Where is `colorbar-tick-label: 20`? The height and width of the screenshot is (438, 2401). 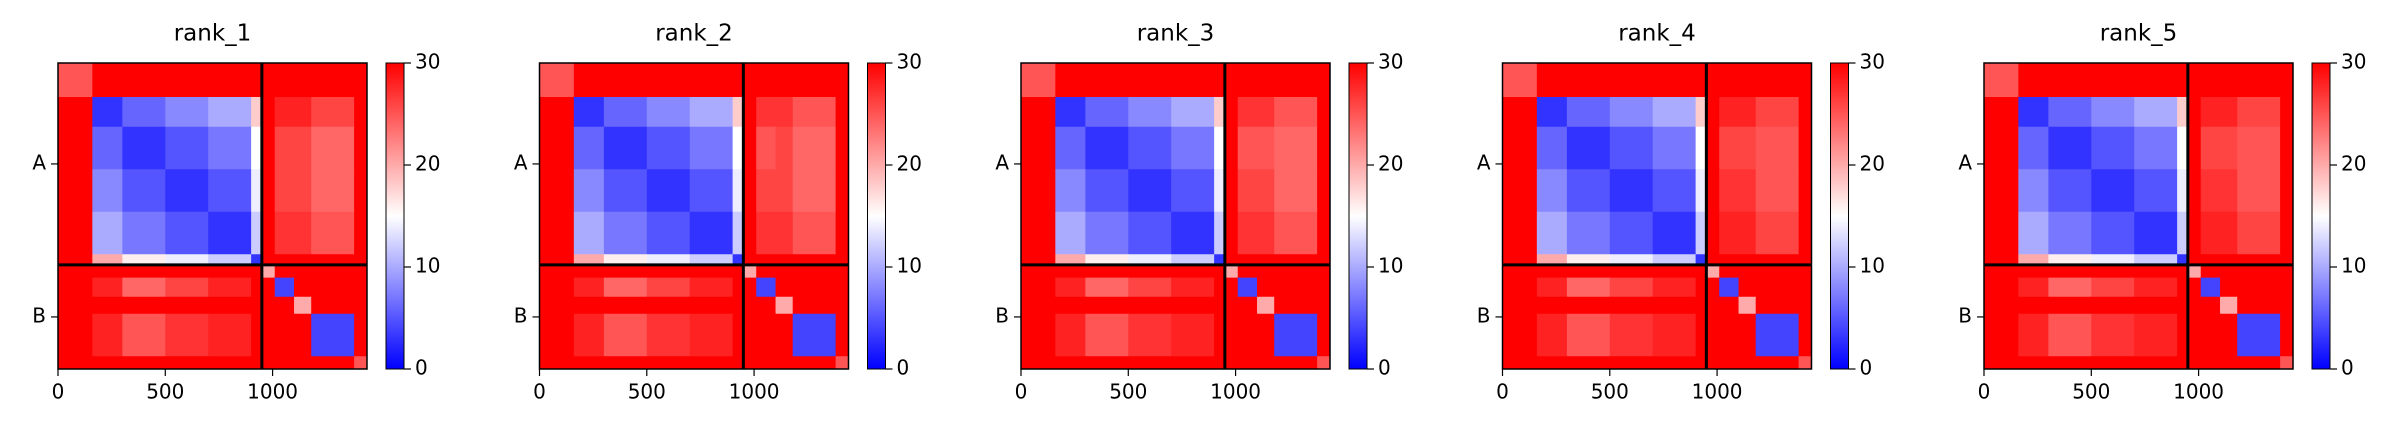
colorbar-tick-label: 20 is located at coordinates (1390, 164).